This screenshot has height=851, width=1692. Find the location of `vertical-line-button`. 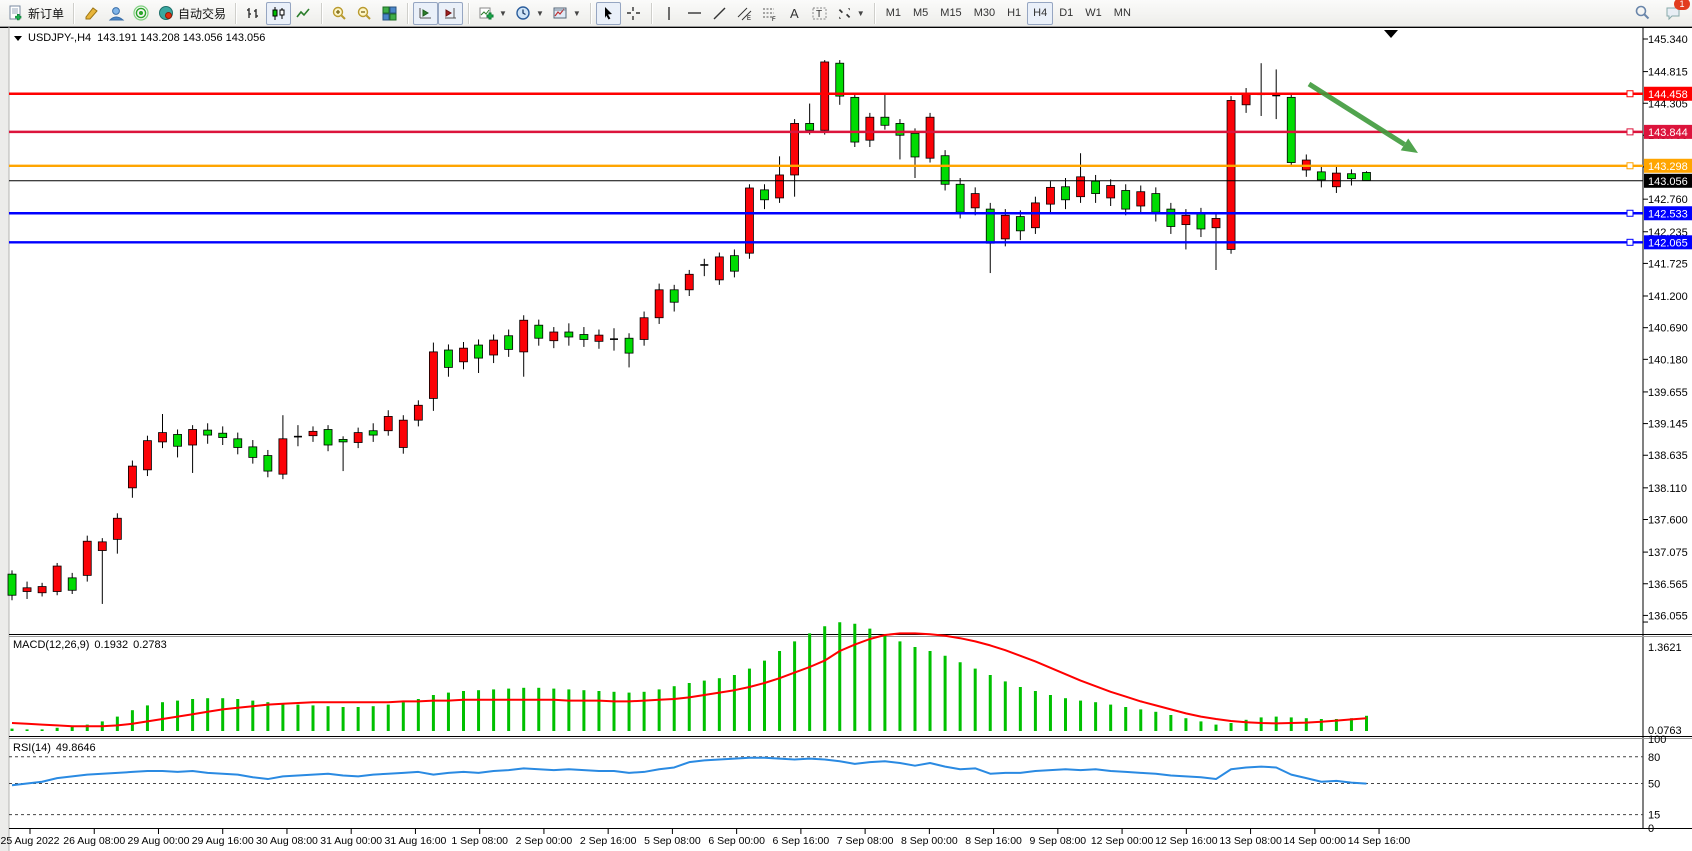

vertical-line-button is located at coordinates (669, 13).